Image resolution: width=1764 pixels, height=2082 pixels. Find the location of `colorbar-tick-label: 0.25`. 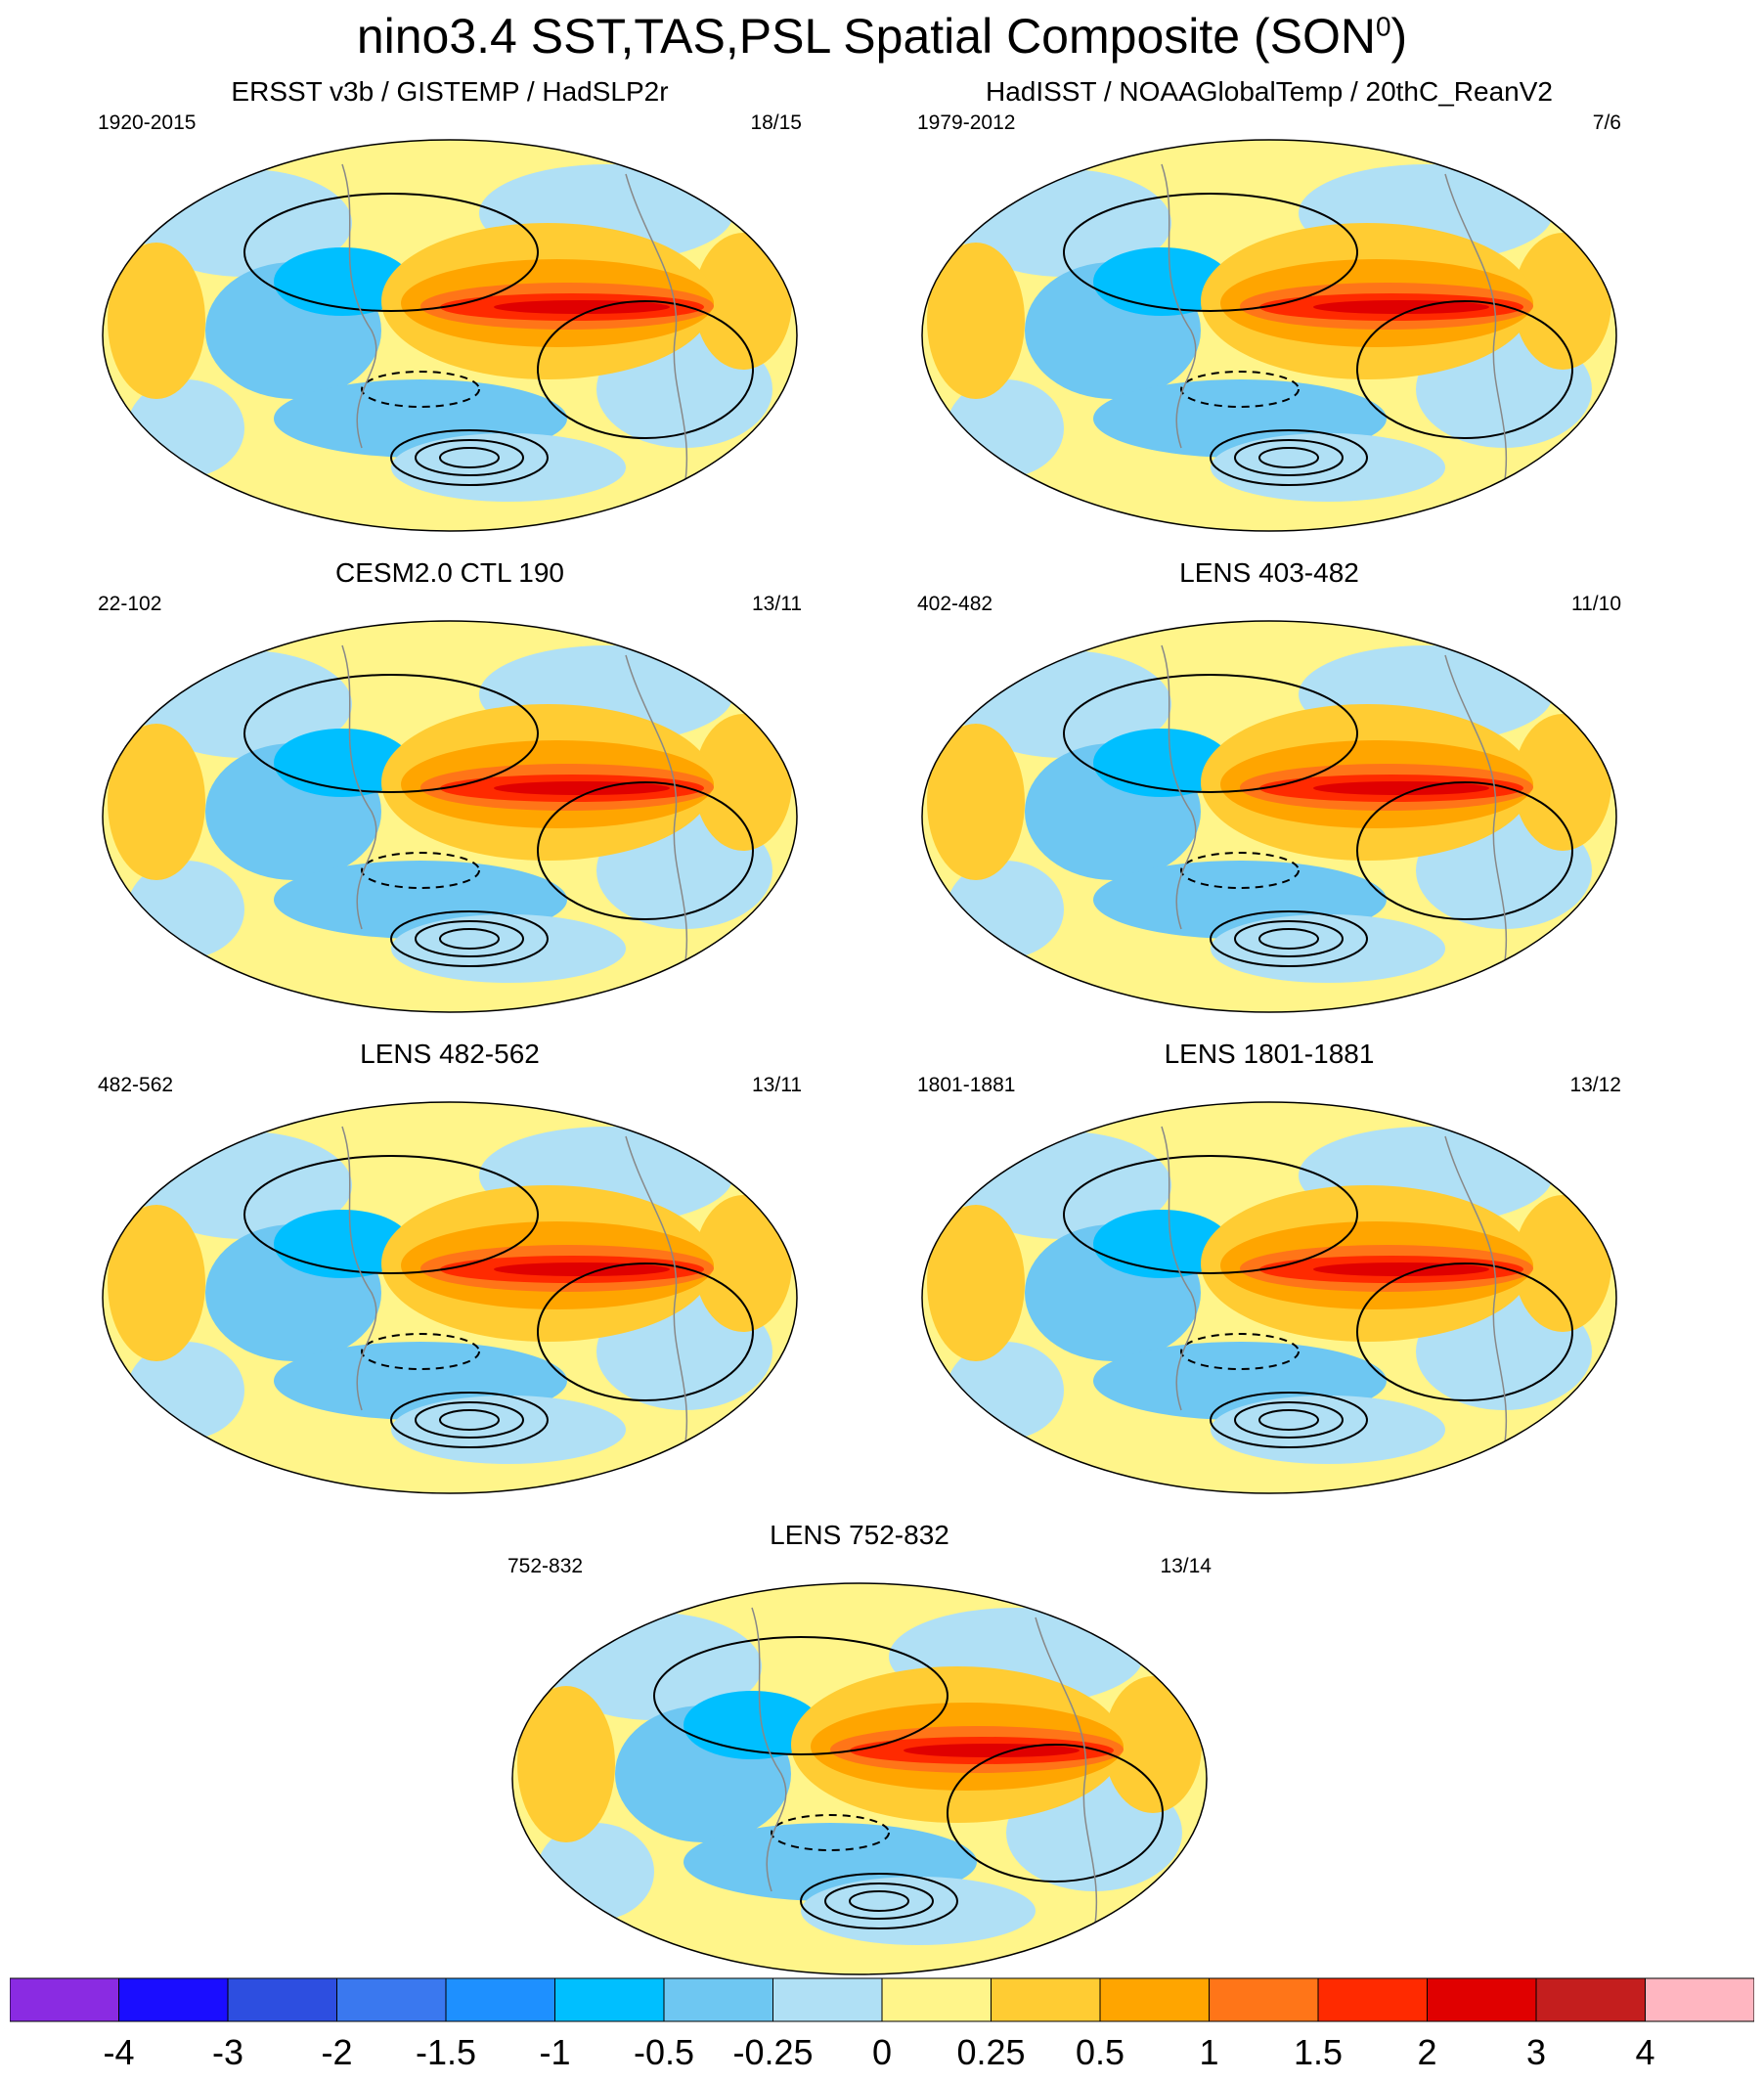

colorbar-tick-label: 0.25 is located at coordinates (991, 2052).